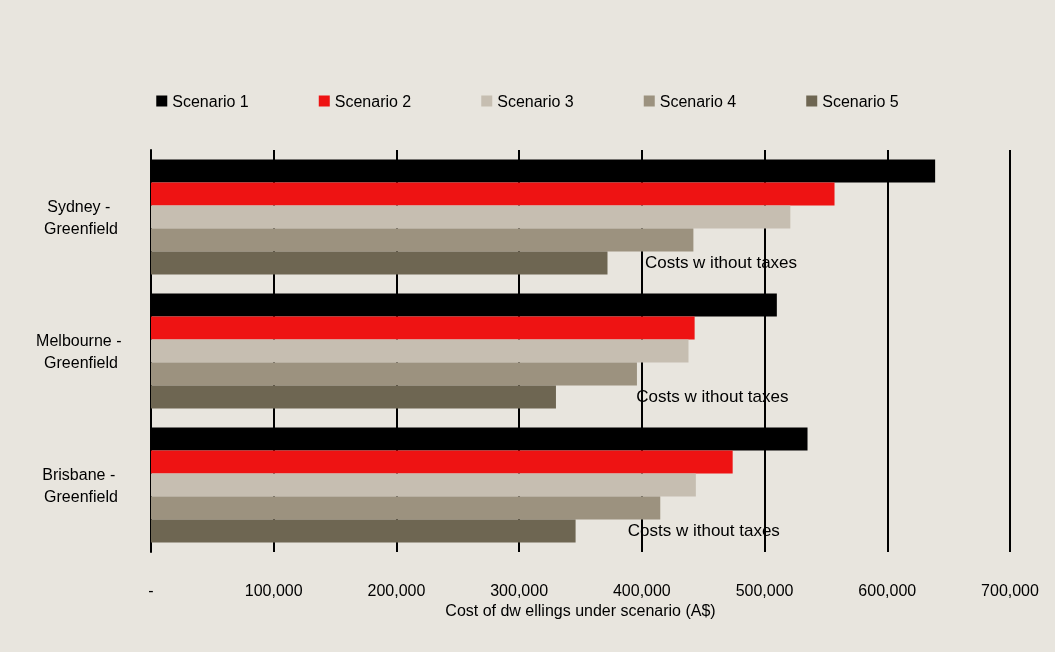 The width and height of the screenshot is (1055, 652). What do you see at coordinates (535, 101) in the screenshot?
I see `legend-label: Scenario 3` at bounding box center [535, 101].